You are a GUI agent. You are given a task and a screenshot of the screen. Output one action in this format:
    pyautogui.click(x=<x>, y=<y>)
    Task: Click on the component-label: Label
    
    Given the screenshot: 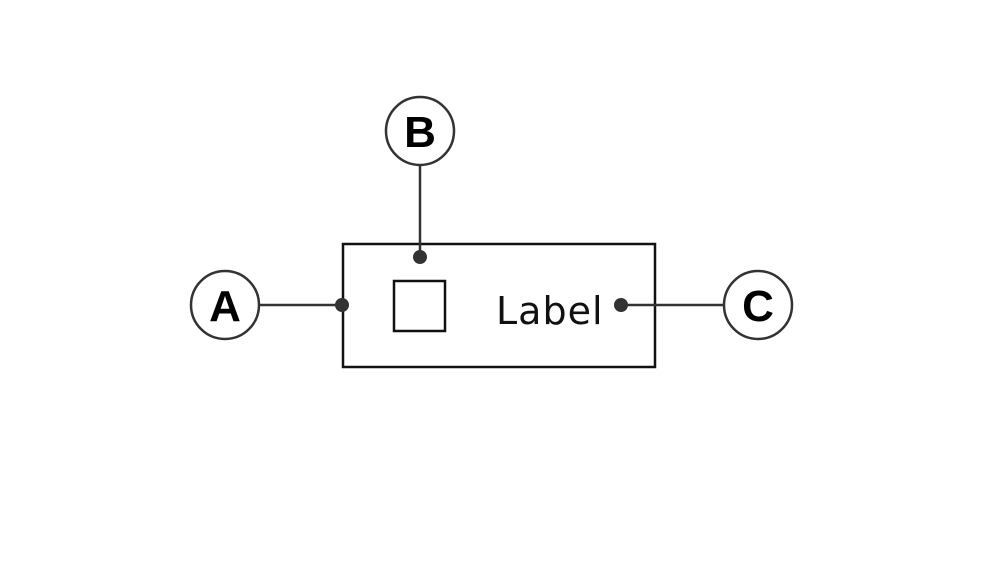 What is the action you would take?
    pyautogui.click(x=550, y=311)
    